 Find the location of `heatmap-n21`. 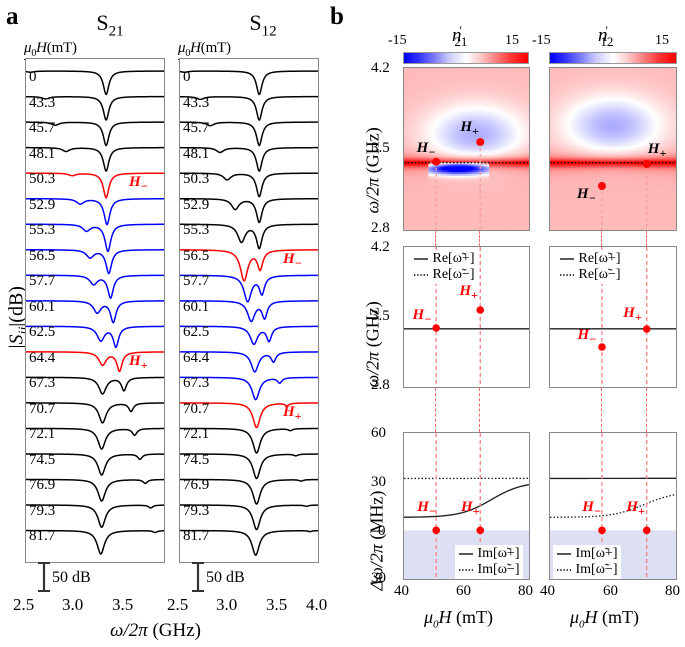

heatmap-n21 is located at coordinates (466, 149).